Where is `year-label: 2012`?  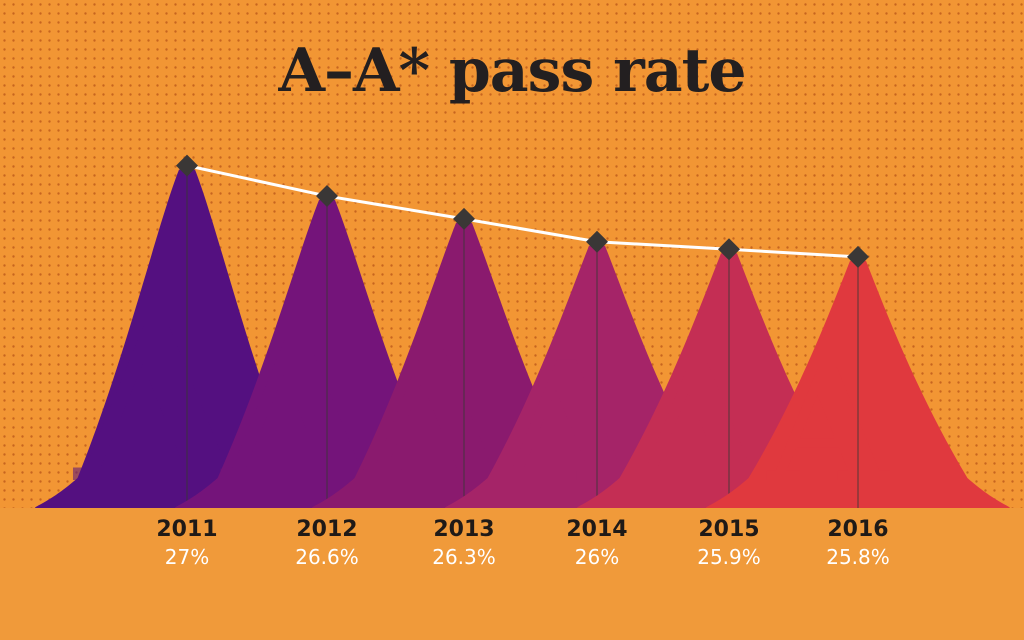 year-label: 2012 is located at coordinates (327, 529).